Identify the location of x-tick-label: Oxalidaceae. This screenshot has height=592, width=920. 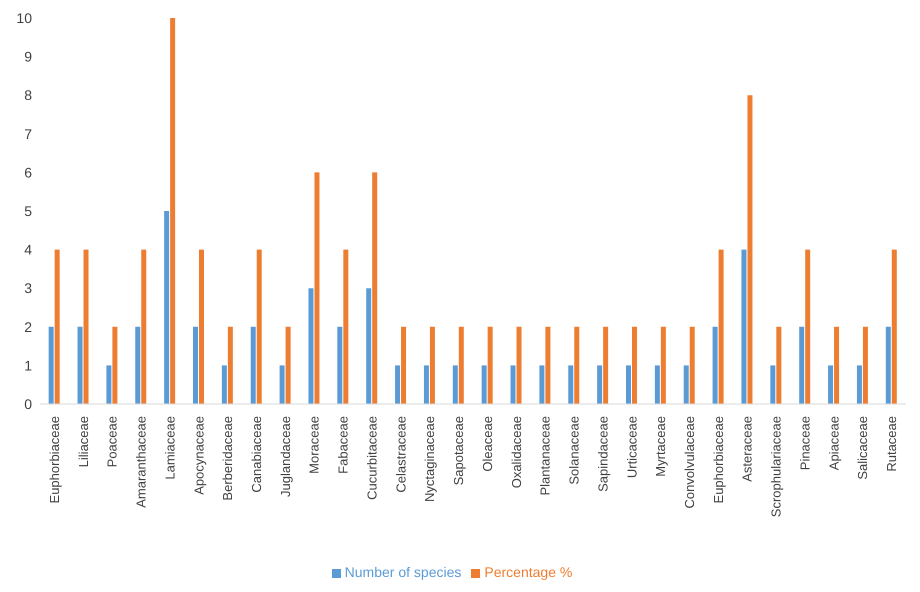
(516, 452).